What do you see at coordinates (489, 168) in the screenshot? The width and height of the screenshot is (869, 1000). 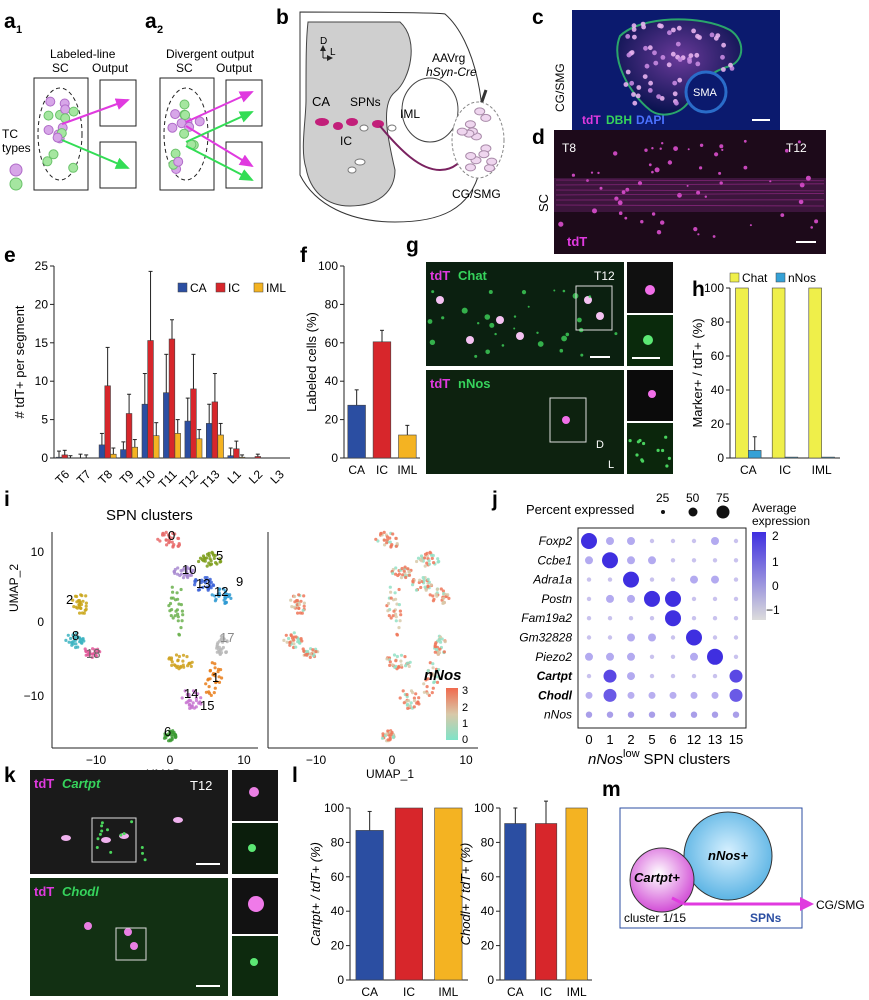 I see `ganglion-cell` at bounding box center [489, 168].